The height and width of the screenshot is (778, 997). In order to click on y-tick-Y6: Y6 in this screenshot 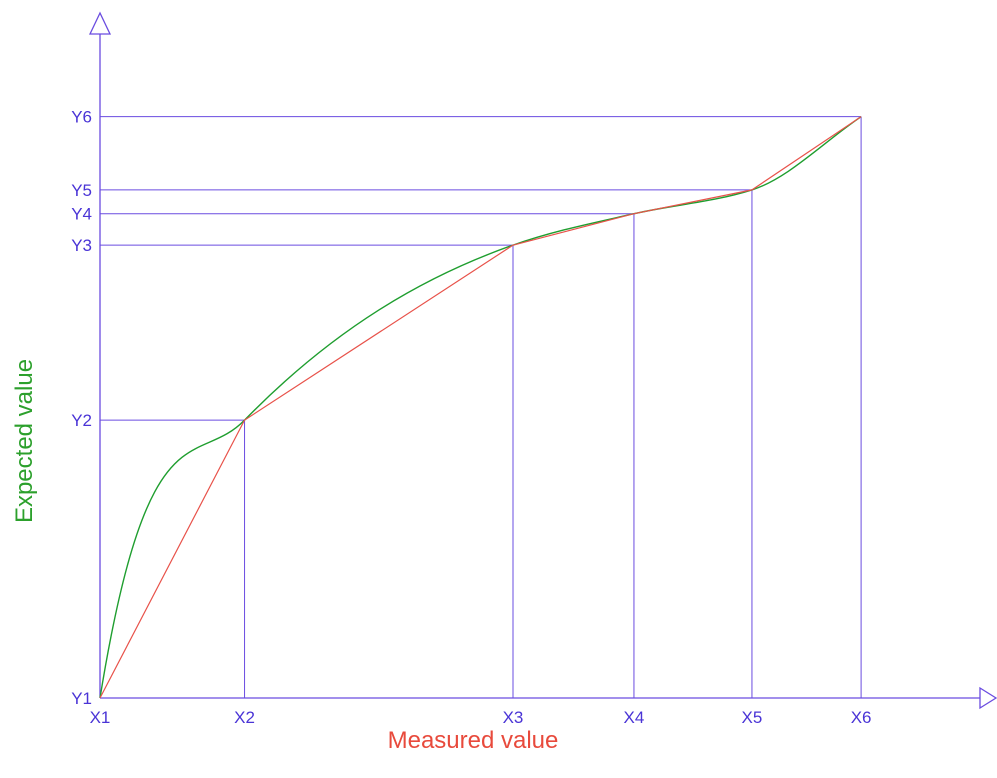, I will do `click(81, 117)`.